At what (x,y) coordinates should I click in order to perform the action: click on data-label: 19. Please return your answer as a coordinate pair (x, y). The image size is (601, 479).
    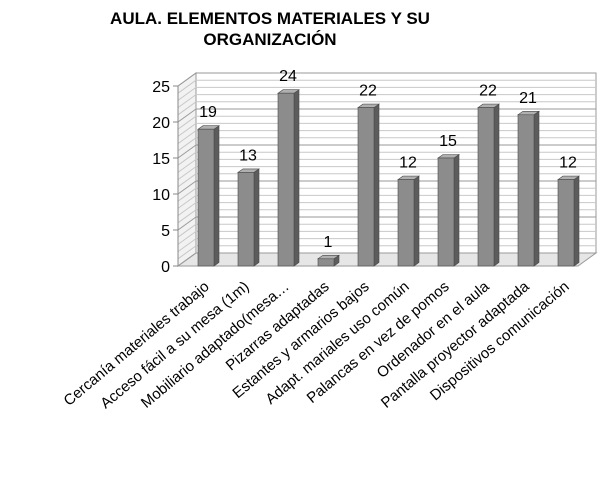
    Looking at the image, I should click on (208, 112).